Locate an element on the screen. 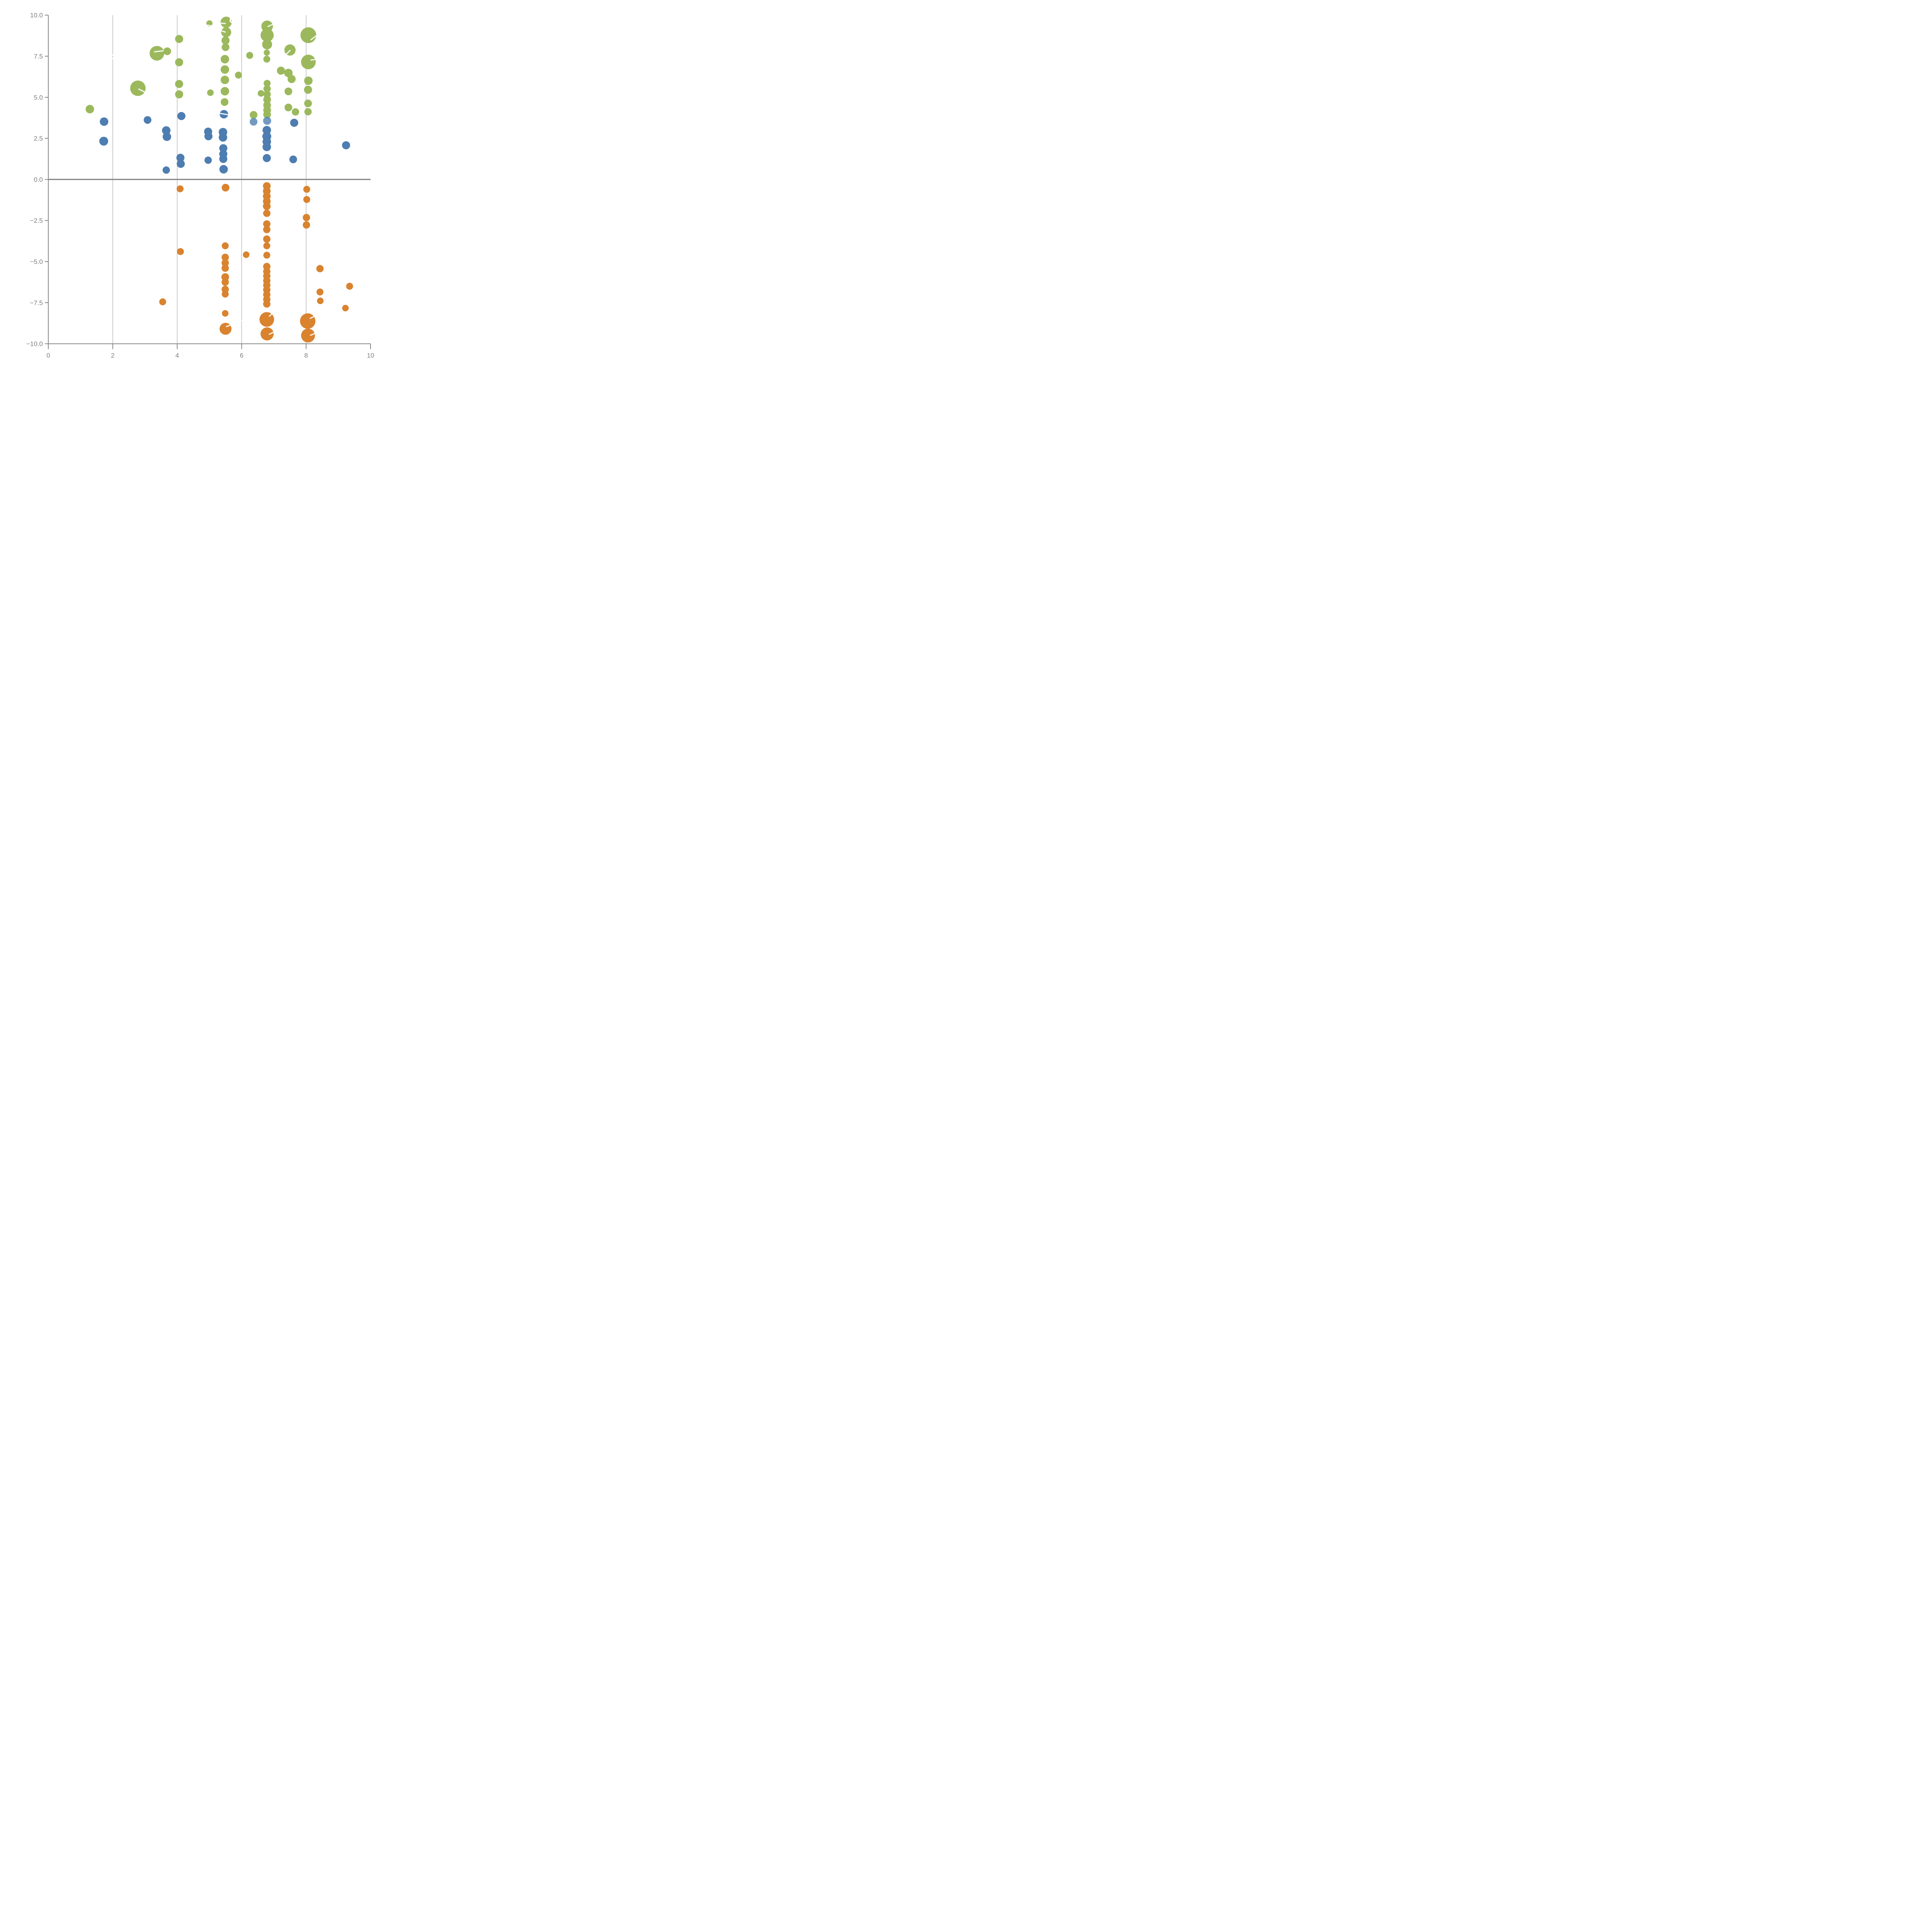  y-tick-label: 5.0 is located at coordinates (39, 98).